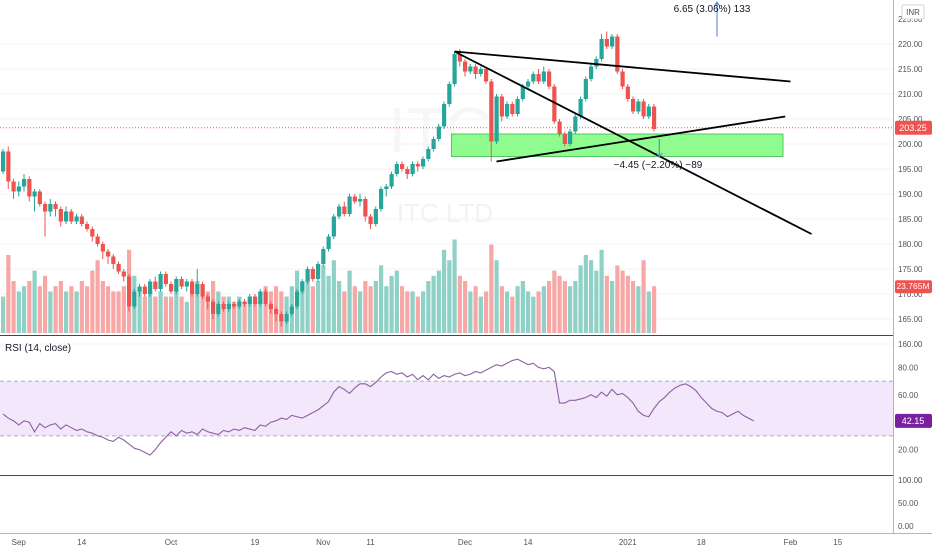 Image resolution: width=932 pixels, height=550 pixels. I want to click on support-zone, so click(617, 145).